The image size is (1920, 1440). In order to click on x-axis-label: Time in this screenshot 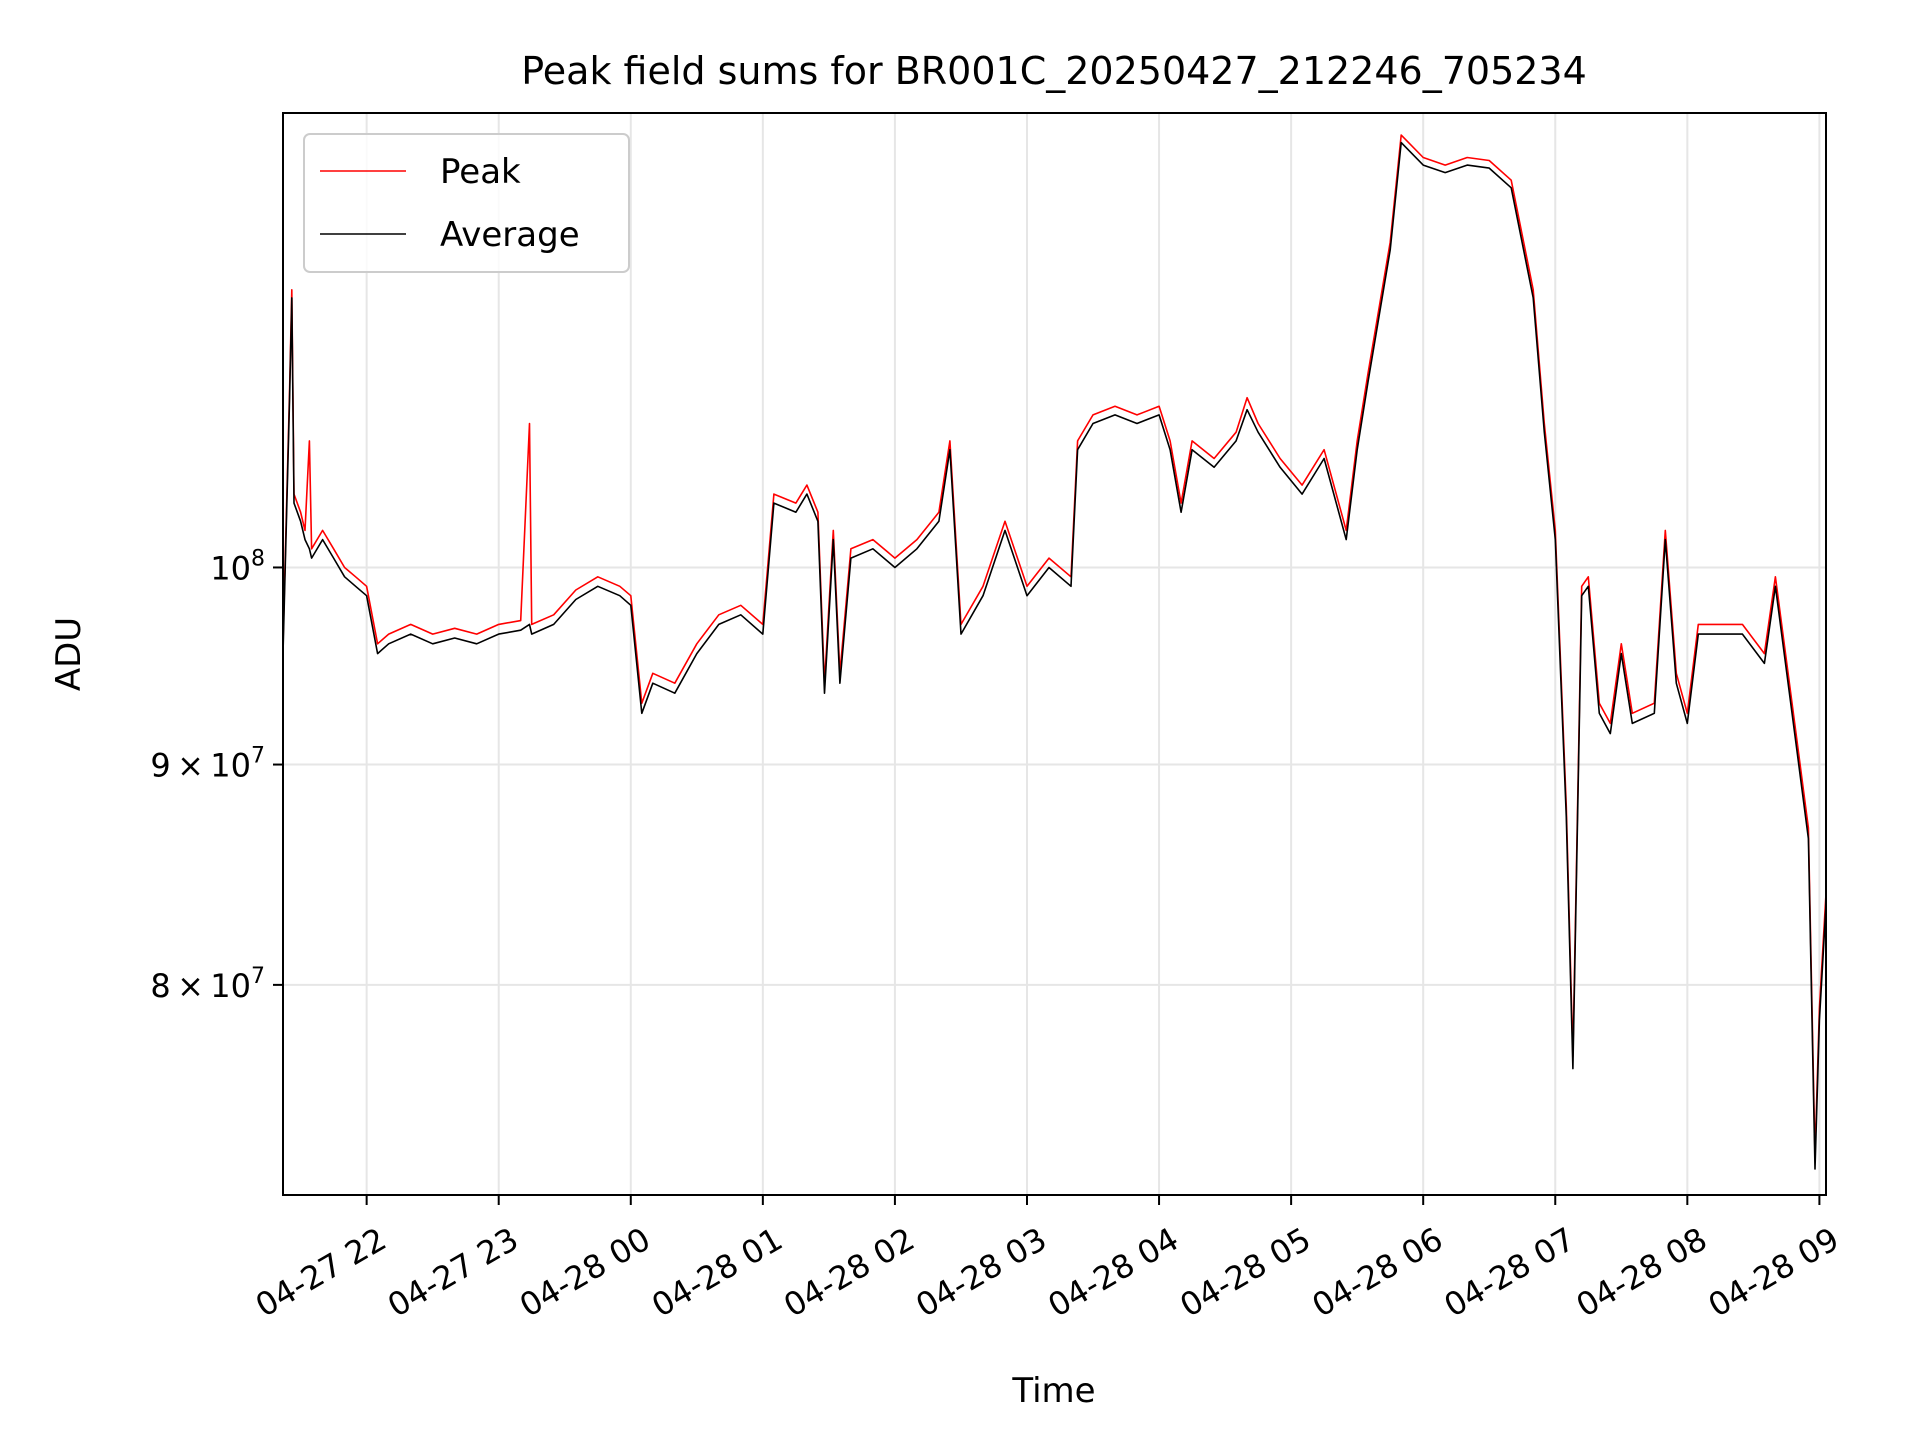, I will do `click(1053, 1391)`.